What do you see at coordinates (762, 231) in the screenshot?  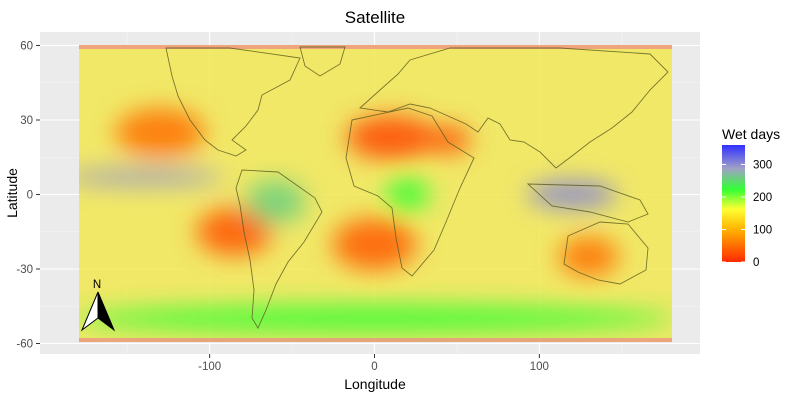 I see `legend-tick-label: 100` at bounding box center [762, 231].